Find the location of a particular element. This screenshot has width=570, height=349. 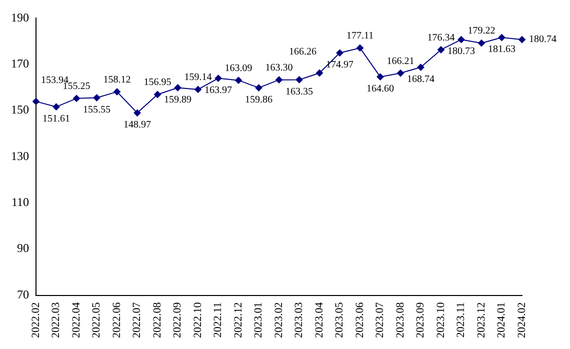

y-tick-label: 150 is located at coordinates (20, 109).